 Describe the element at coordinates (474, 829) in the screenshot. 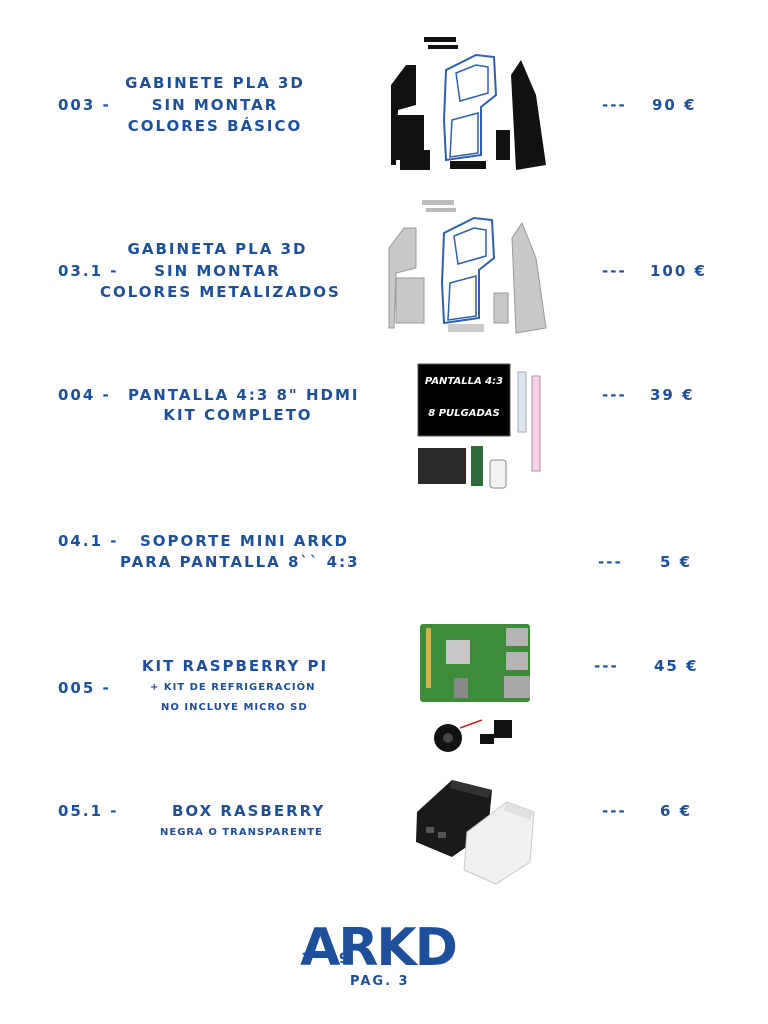

I see `raspberry-box-image` at that location.